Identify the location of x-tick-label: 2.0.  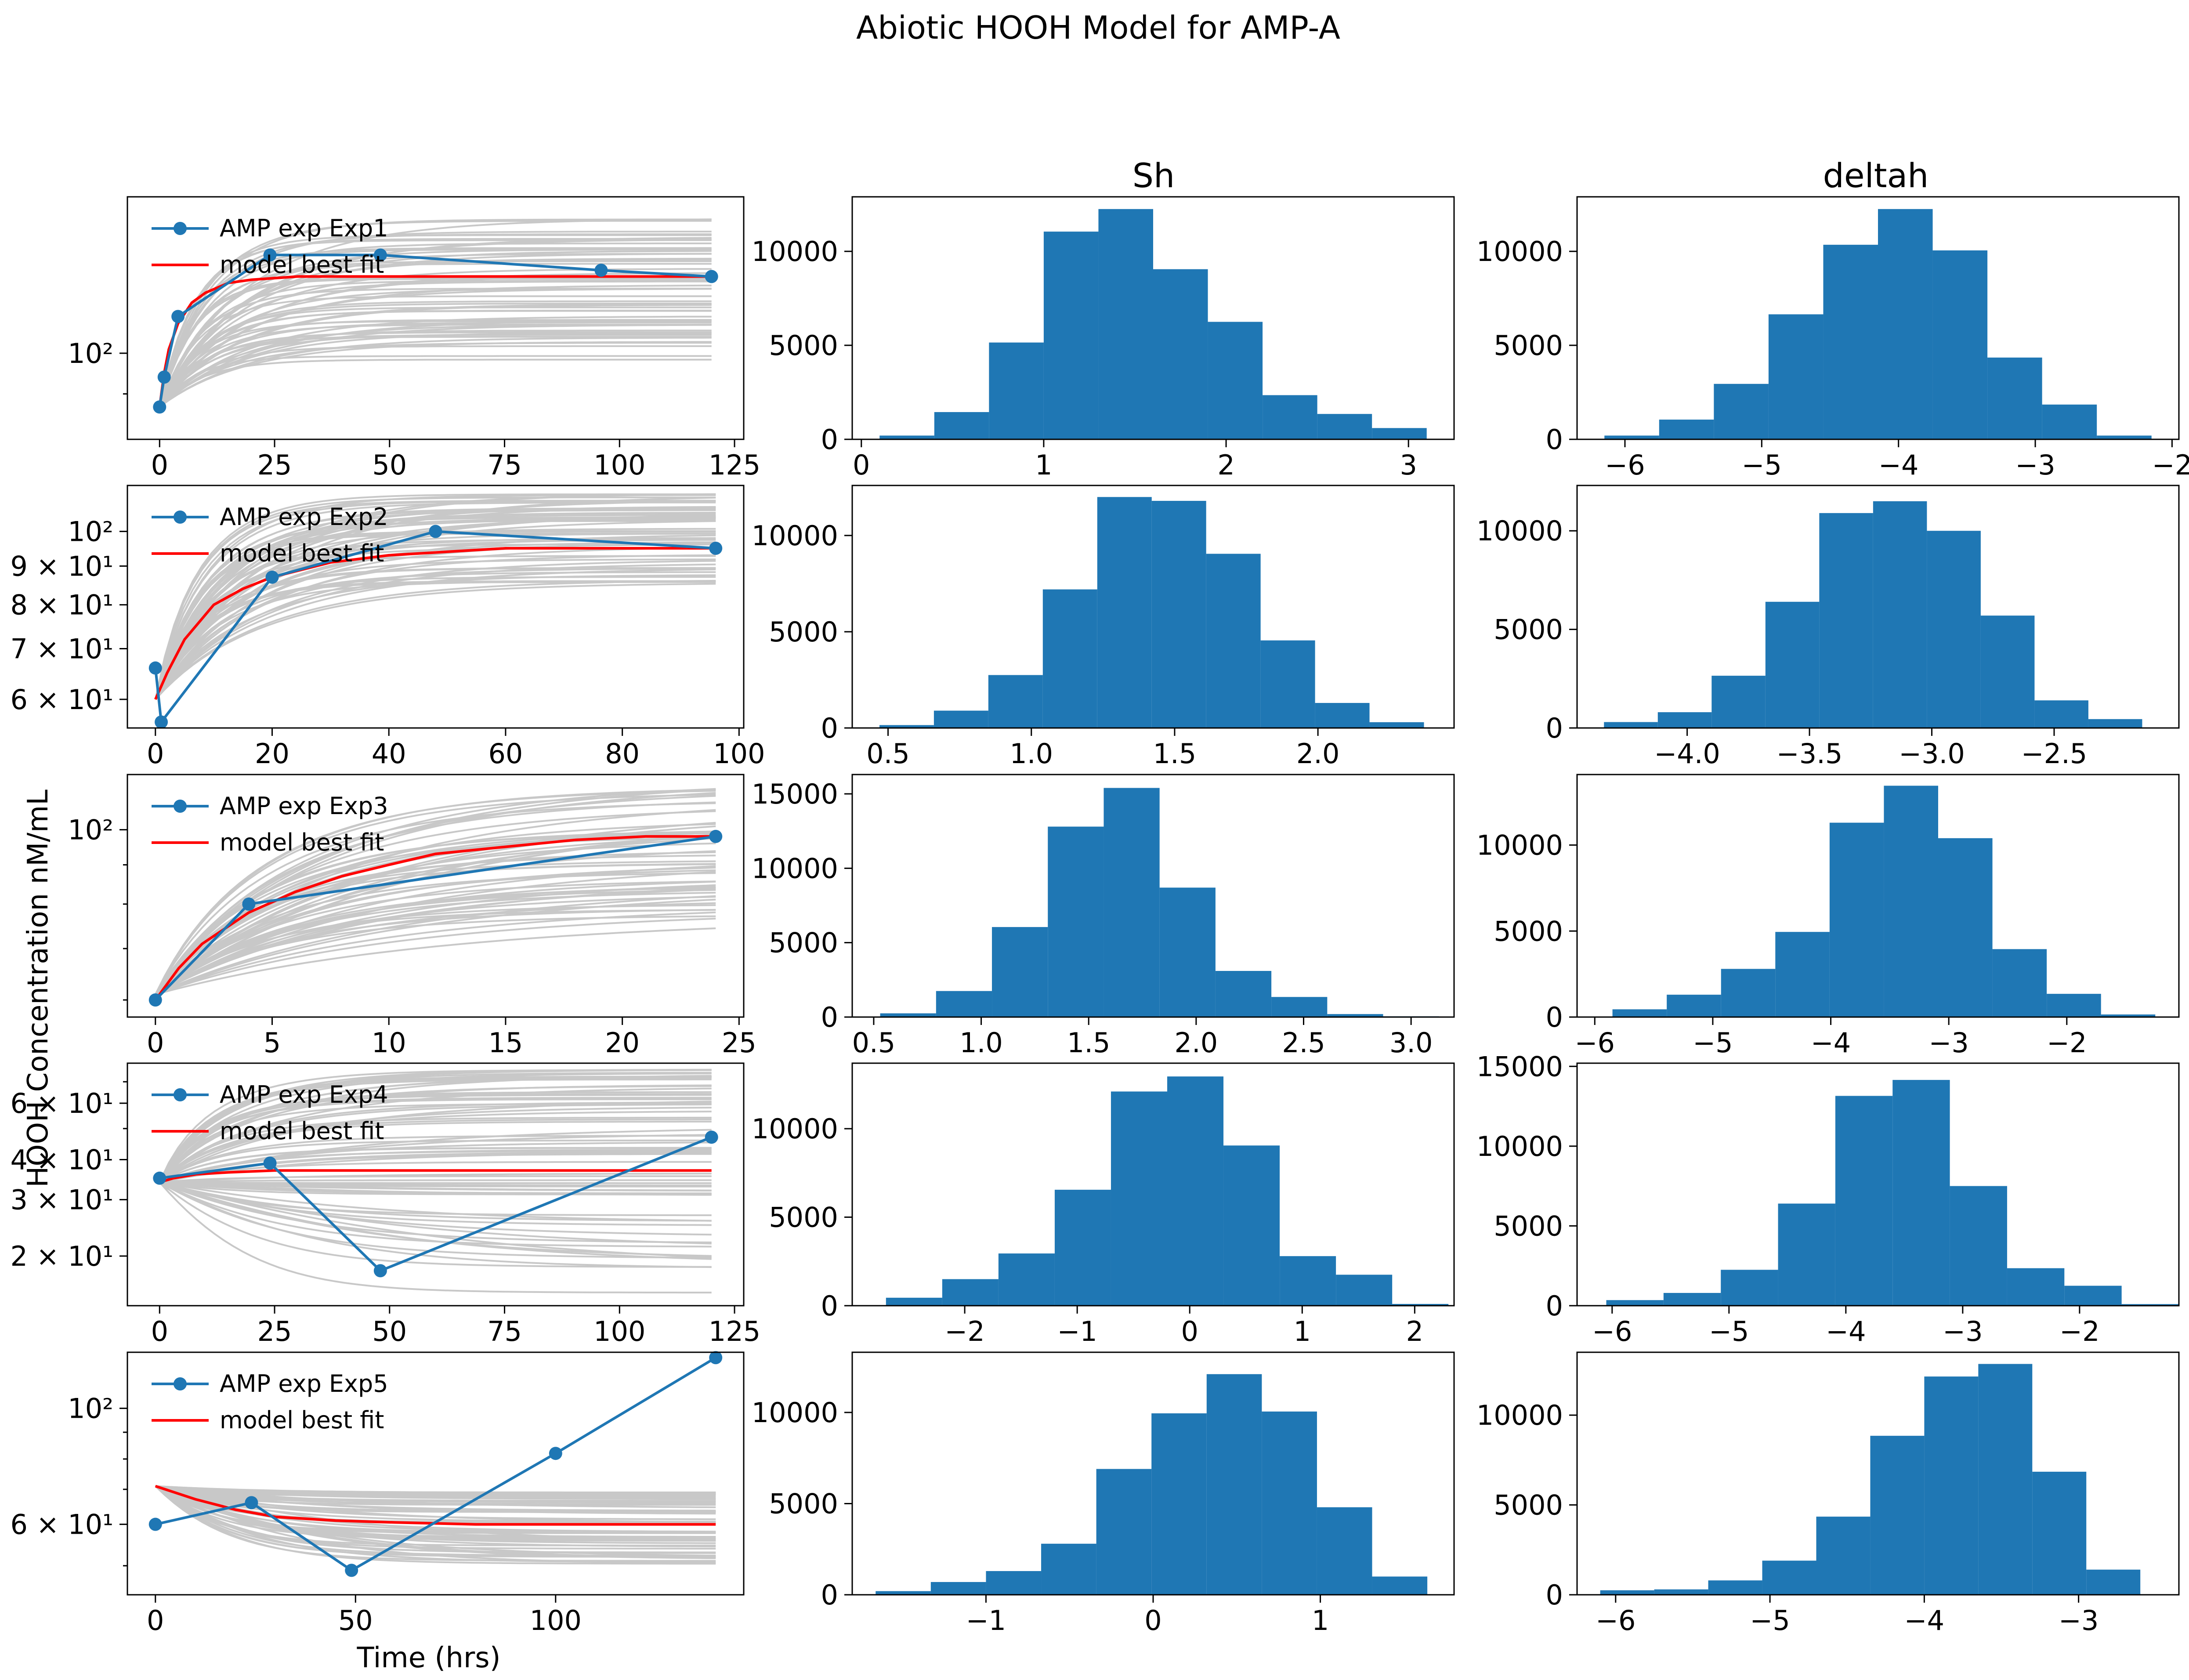
(1318, 754).